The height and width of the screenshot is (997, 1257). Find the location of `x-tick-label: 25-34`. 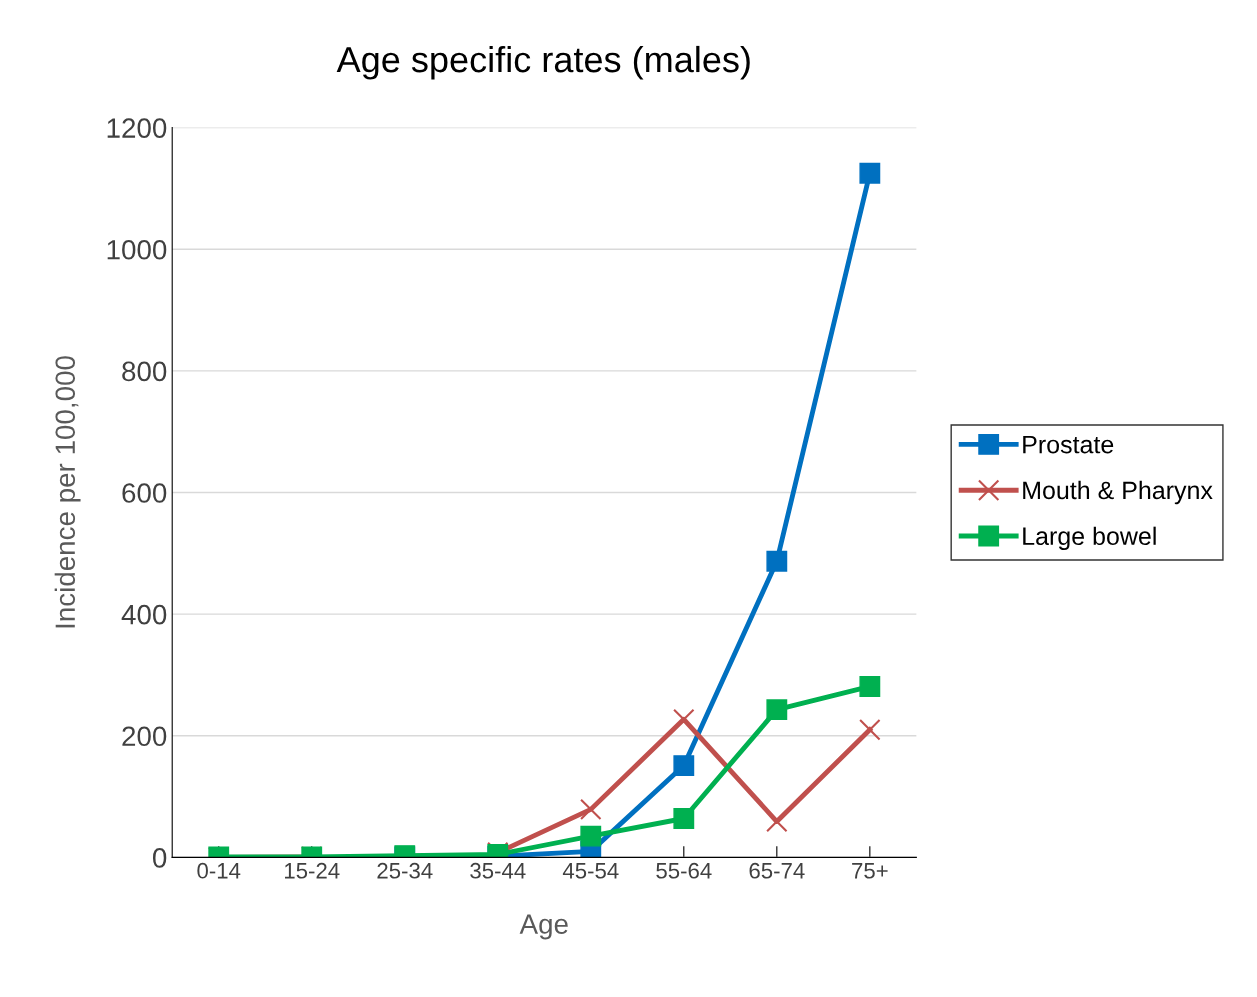

x-tick-label: 25-34 is located at coordinates (405, 870).